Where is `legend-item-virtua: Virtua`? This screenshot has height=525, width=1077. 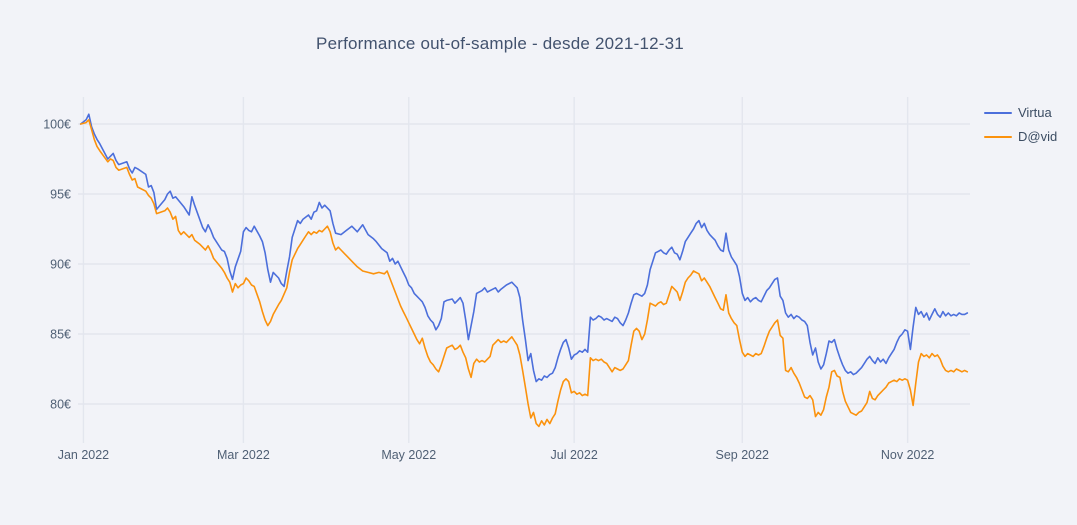
legend-item-virtua: Virtua is located at coordinates (1020, 112).